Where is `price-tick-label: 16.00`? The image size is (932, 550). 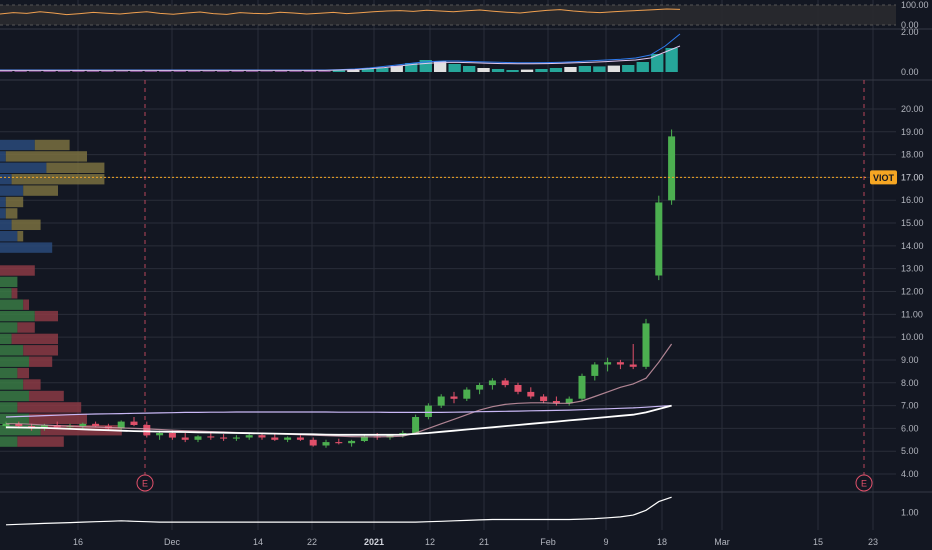 price-tick-label: 16.00 is located at coordinates (912, 200).